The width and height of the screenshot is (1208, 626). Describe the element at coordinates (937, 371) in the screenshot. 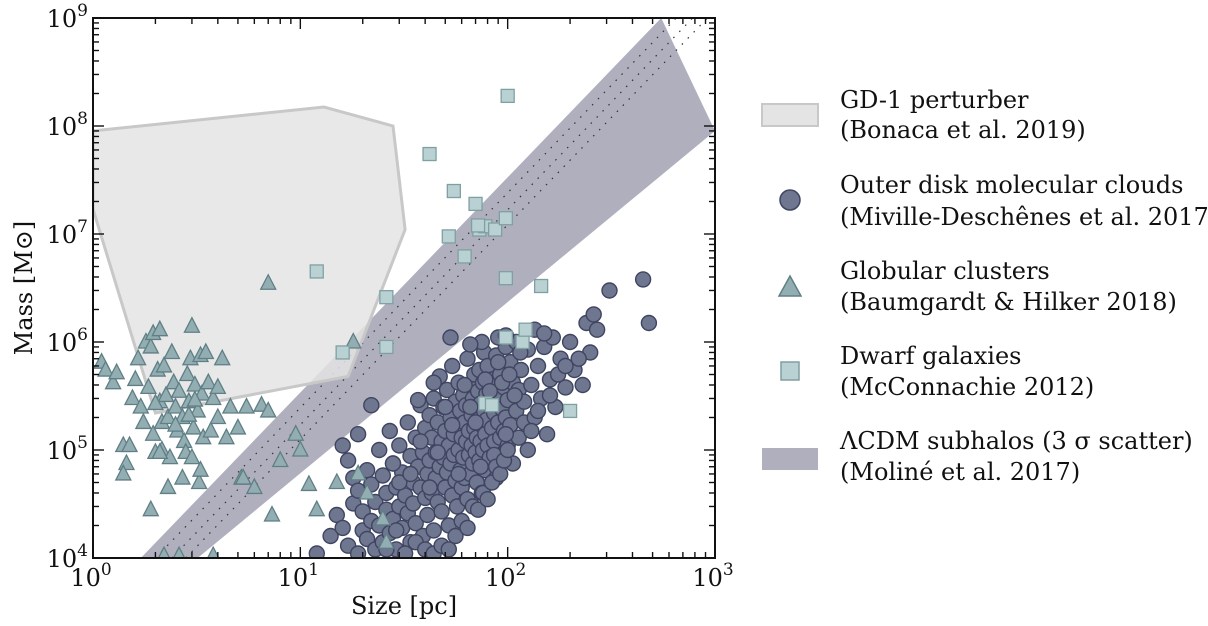

I see `legend-item-dwarf: Dwarf galaxies (McConnachie 2012)` at that location.